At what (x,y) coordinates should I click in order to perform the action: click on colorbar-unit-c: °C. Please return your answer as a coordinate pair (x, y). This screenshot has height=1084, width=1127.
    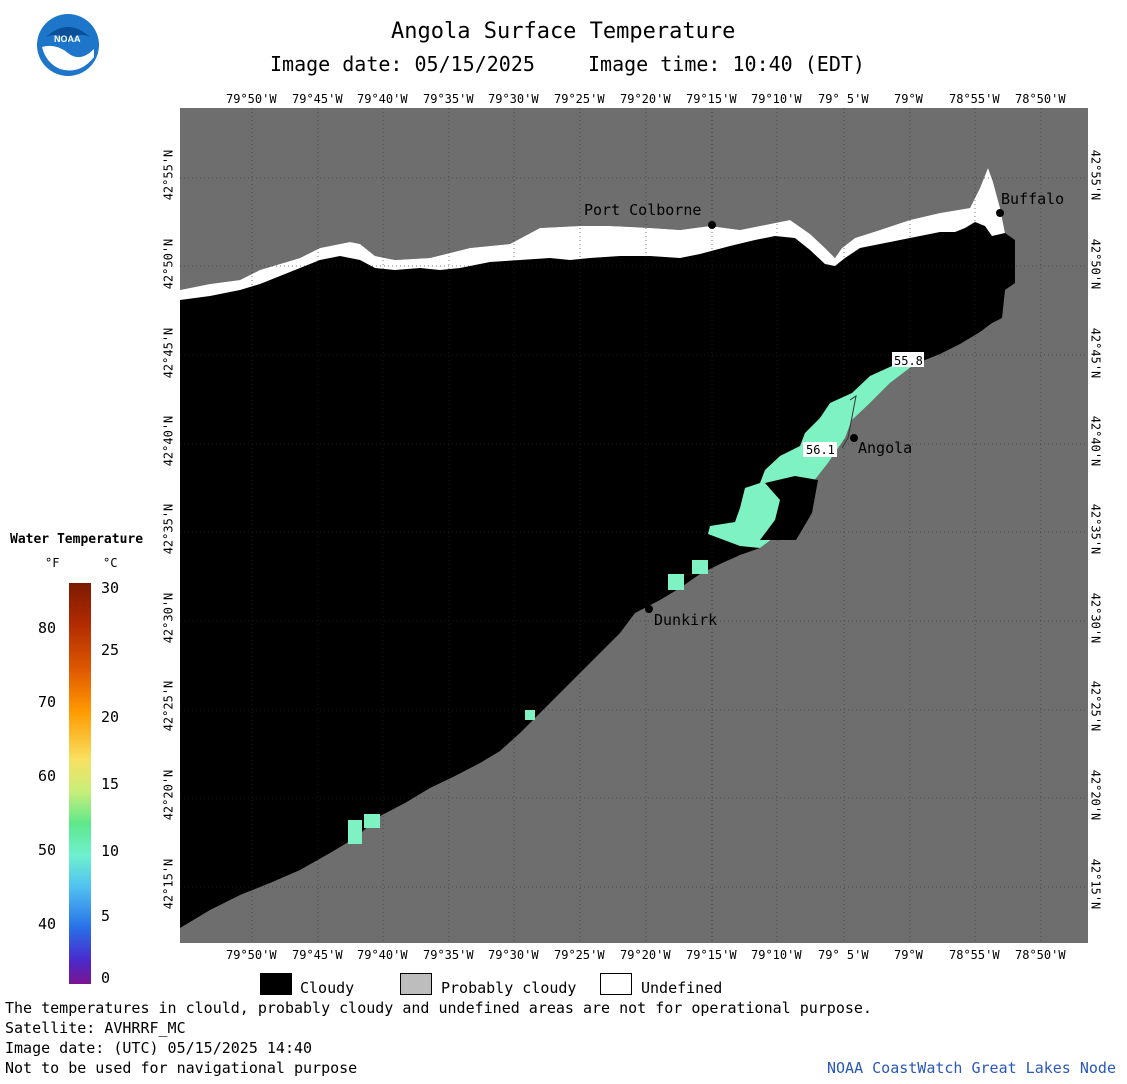
    Looking at the image, I should click on (110, 563).